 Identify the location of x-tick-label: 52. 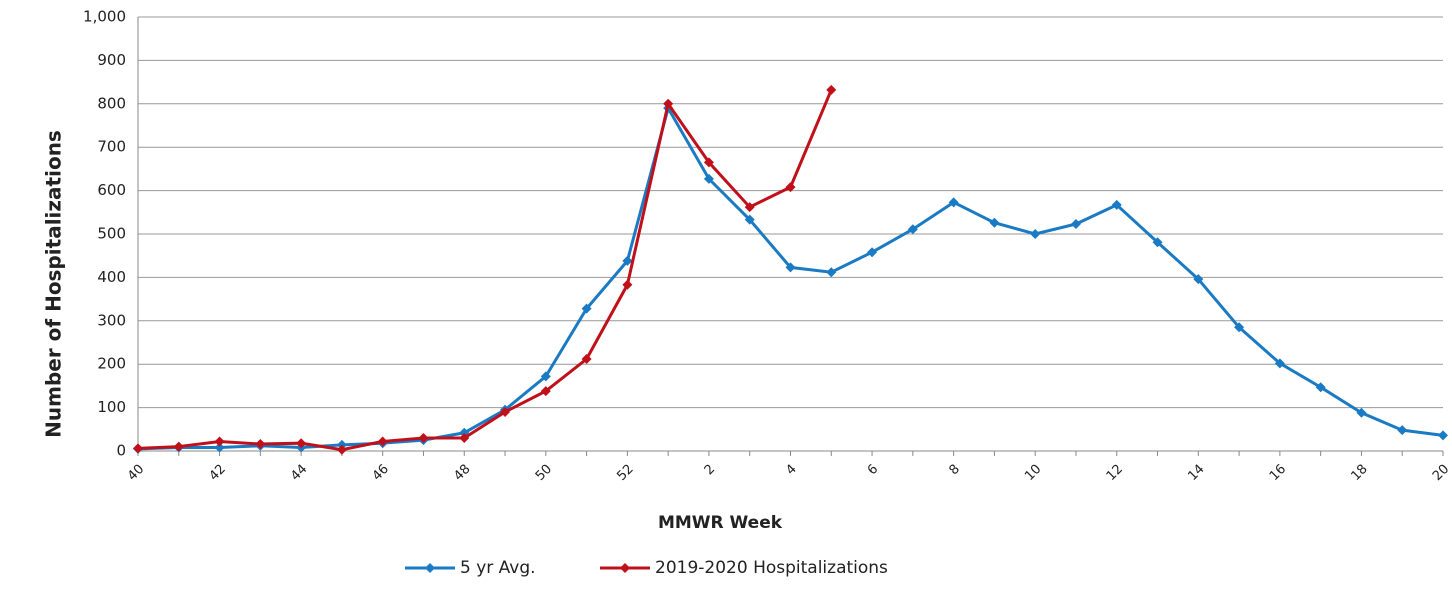
(625, 473).